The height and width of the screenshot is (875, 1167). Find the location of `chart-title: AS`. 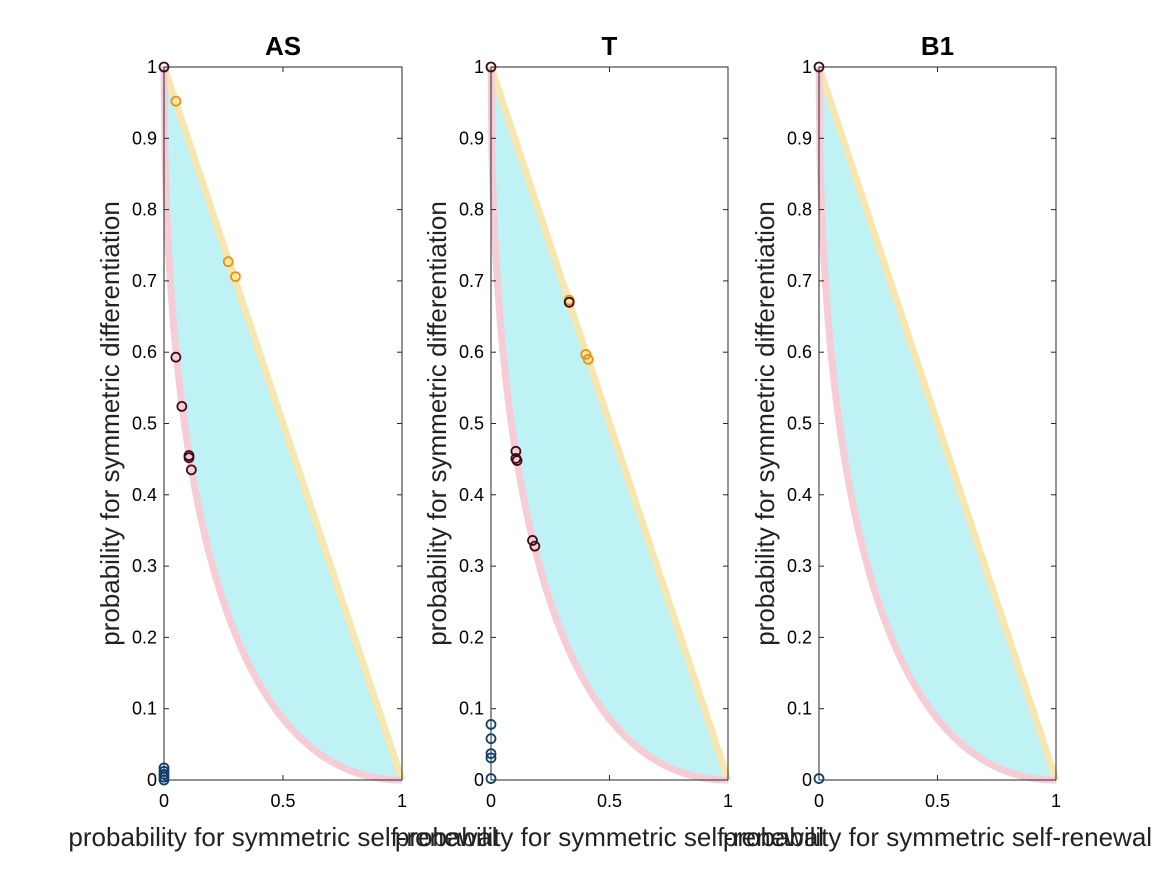

chart-title: AS is located at coordinates (283, 46).